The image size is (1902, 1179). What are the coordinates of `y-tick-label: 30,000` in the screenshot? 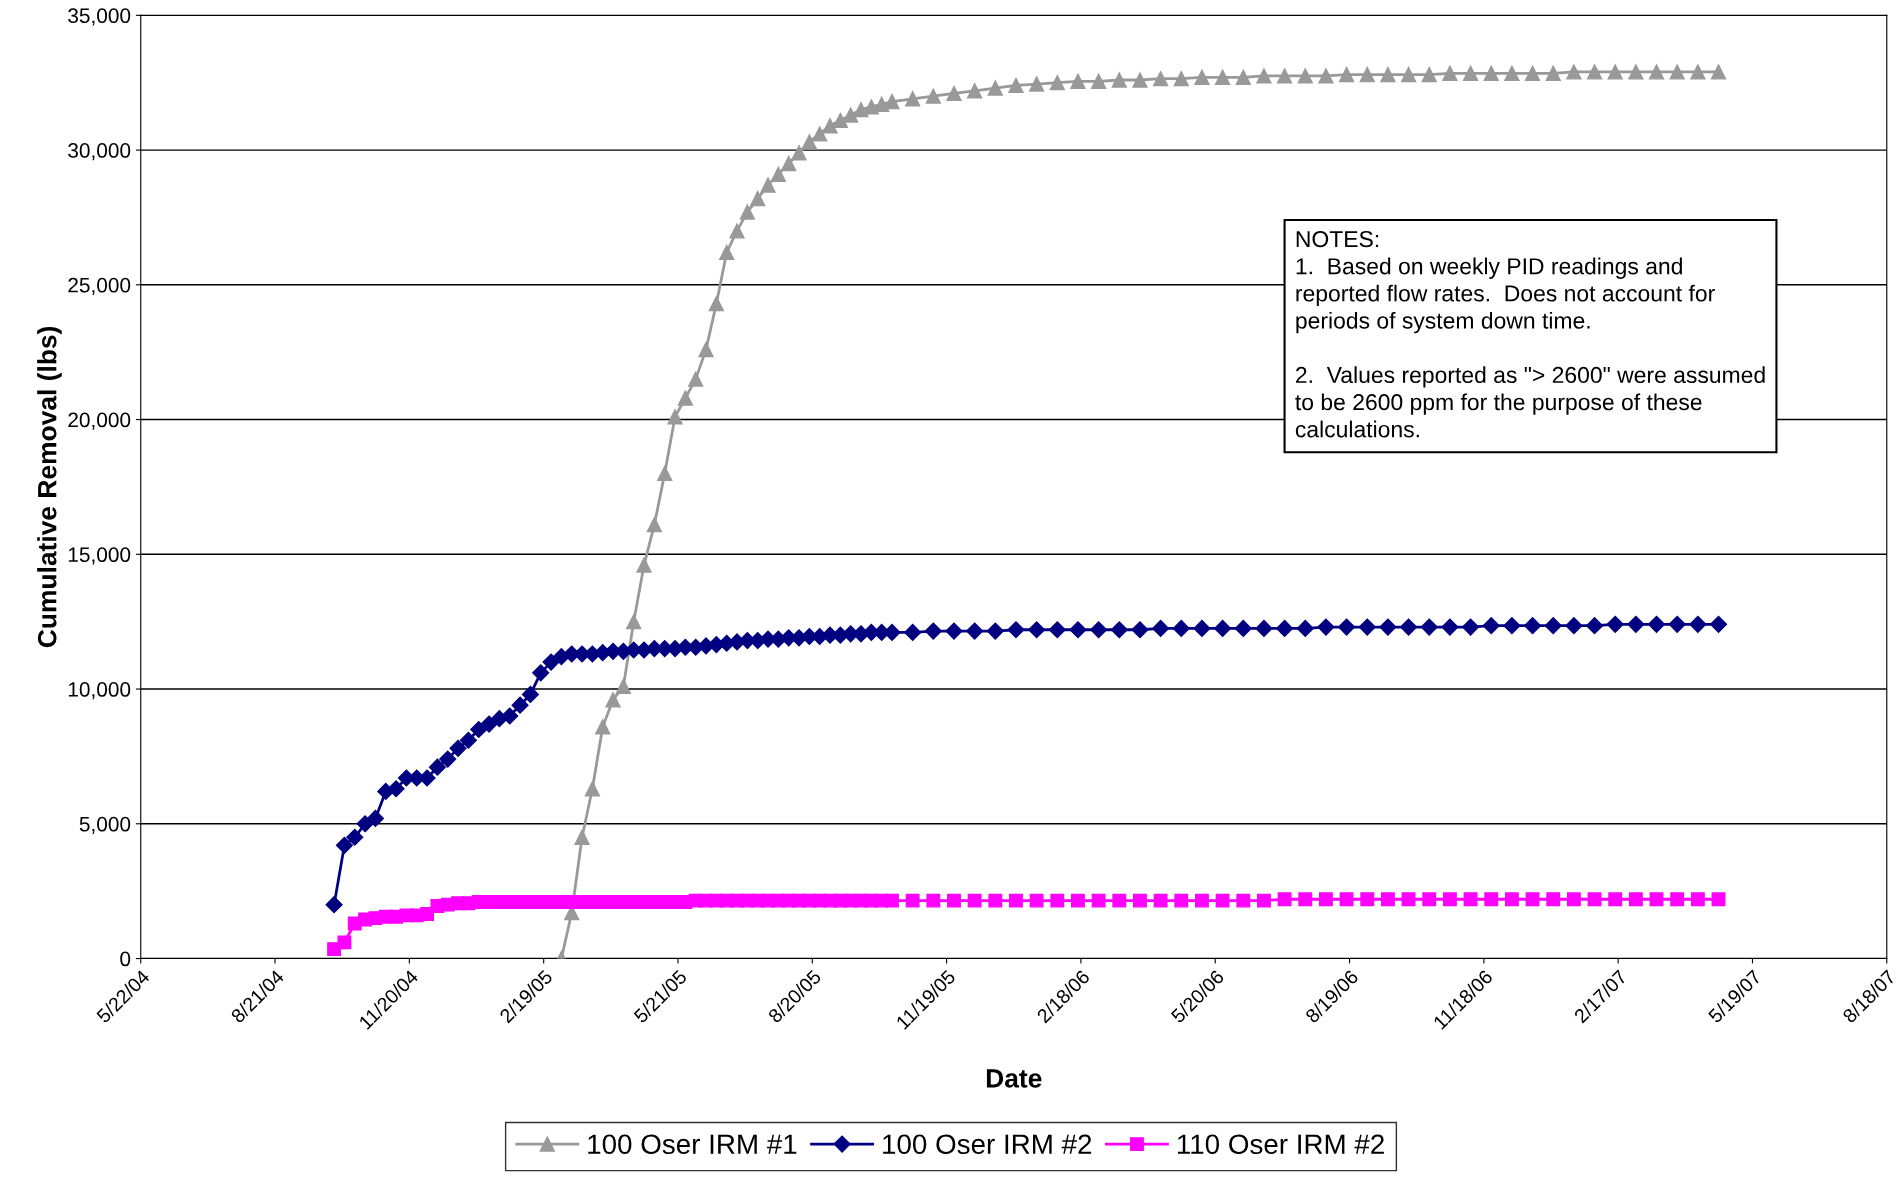 It's located at (99, 152).